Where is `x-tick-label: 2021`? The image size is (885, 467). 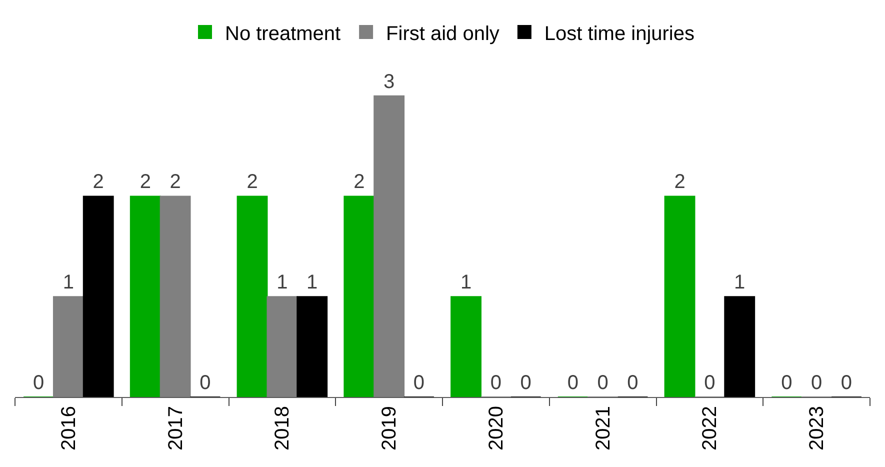 x-tick-label: 2021 is located at coordinates (603, 428).